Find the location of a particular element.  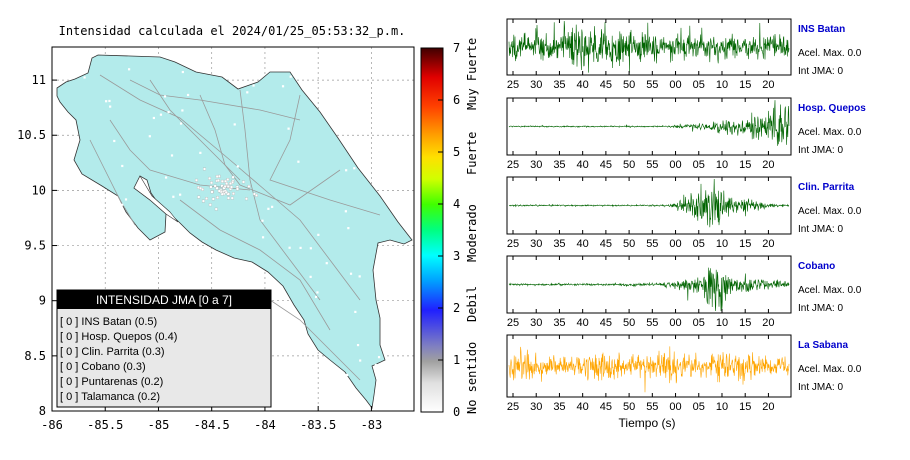

station-accel: Acel. Max. 0.0 is located at coordinates (830, 290).